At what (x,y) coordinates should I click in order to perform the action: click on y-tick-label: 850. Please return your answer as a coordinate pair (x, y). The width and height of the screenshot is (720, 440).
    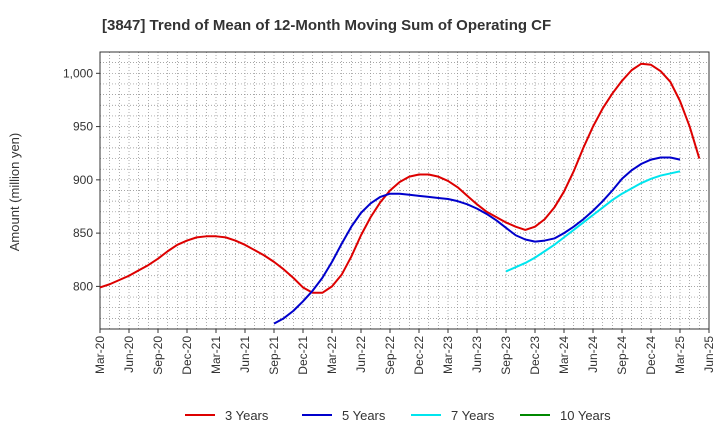
    Looking at the image, I should click on (83, 233).